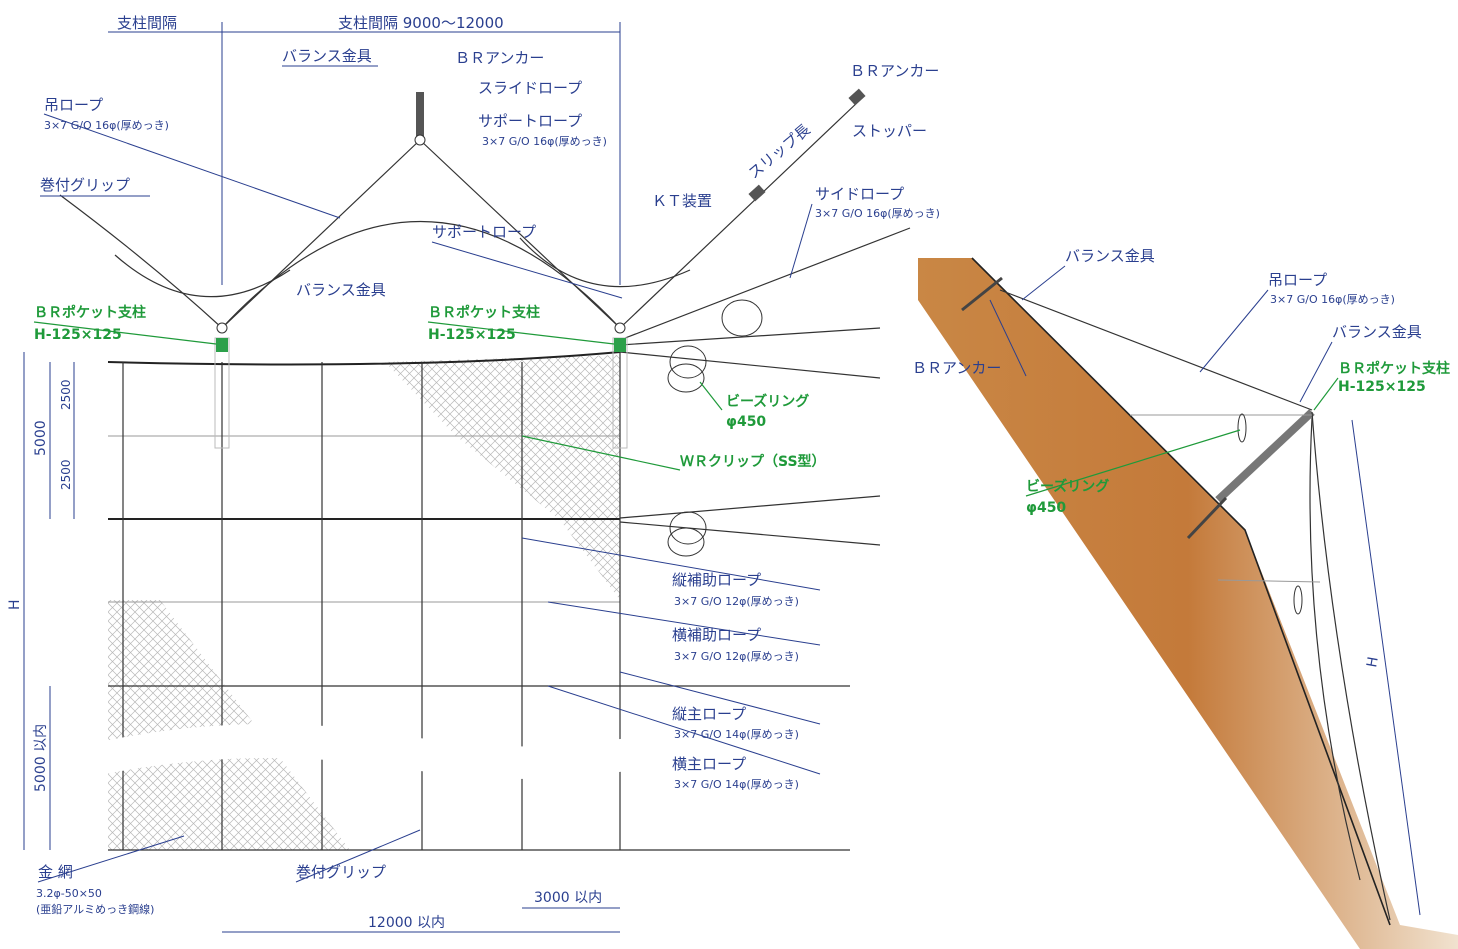 The image size is (1458, 949). I want to click on side-balance-fitting-2-label: バランス金具, so click(1377, 332).